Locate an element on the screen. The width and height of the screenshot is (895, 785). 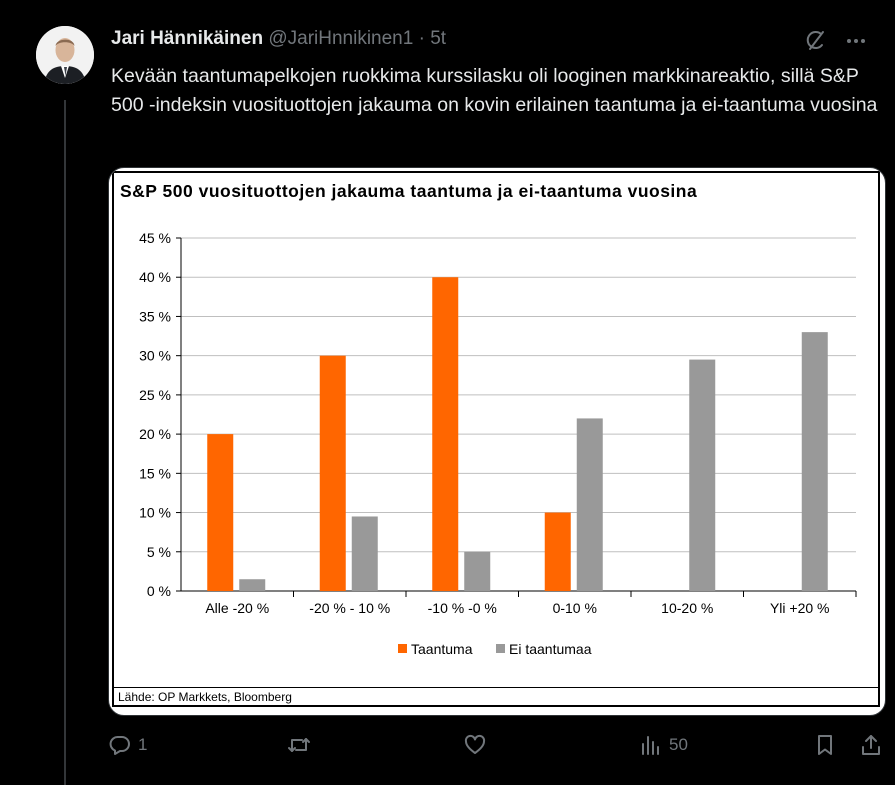
views-icon is located at coordinates (651, 745).